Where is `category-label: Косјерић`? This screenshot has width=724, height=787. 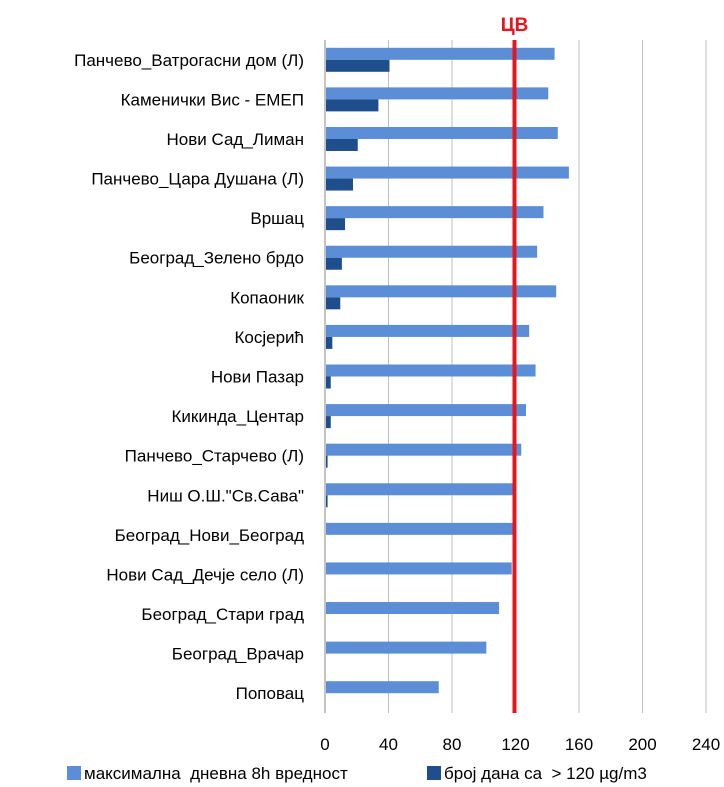 category-label: Косјерић is located at coordinates (270, 337).